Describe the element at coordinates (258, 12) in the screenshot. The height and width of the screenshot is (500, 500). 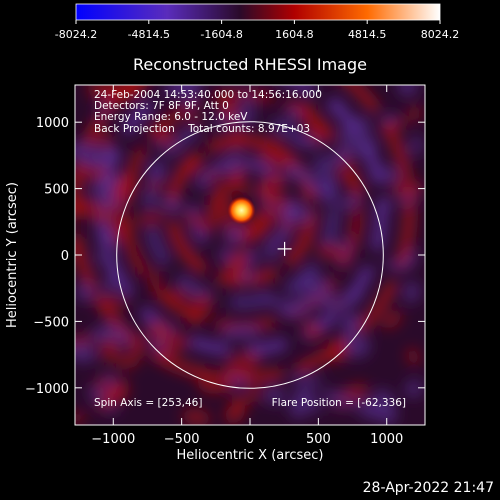
I see `colorbar` at that location.